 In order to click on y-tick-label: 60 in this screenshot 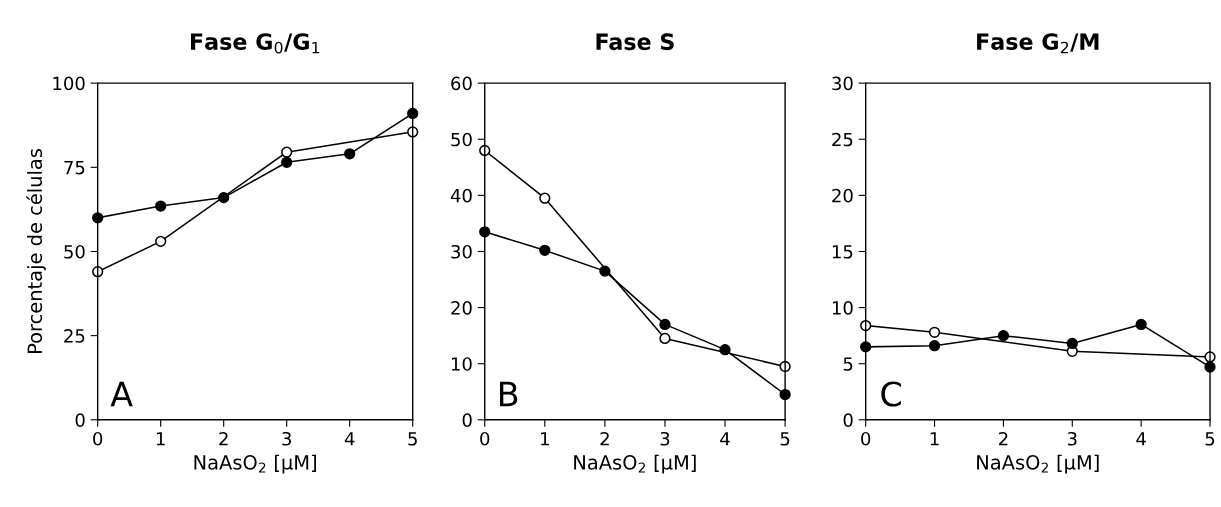, I will do `click(461, 83)`.